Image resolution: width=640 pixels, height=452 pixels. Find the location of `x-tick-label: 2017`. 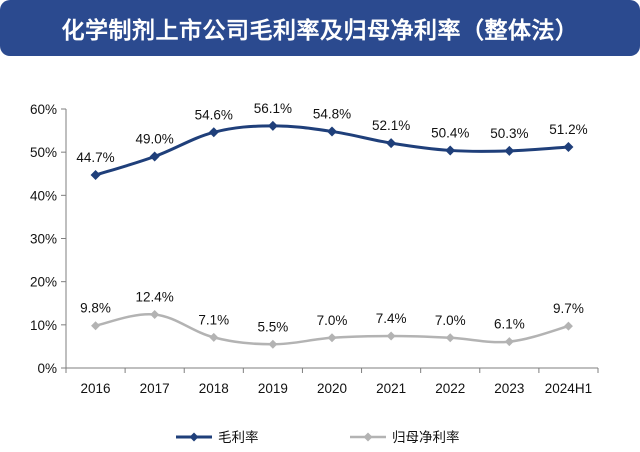

x-tick-label: 2017 is located at coordinates (155, 388).